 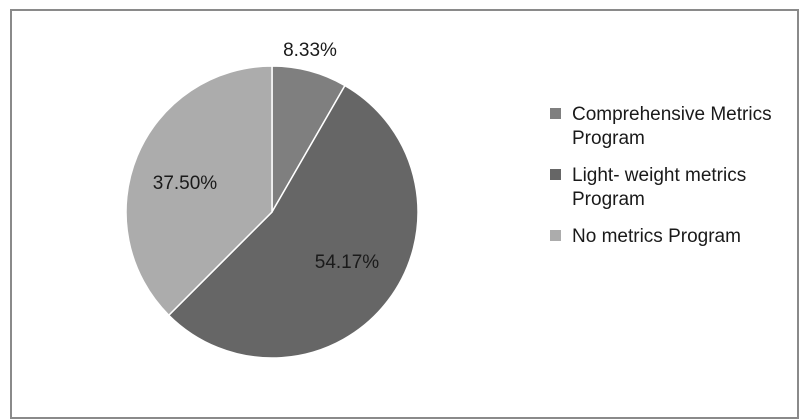 What do you see at coordinates (672, 126) in the screenshot?
I see `legend-label-comprehensive: Comprehensive Metrics Program` at bounding box center [672, 126].